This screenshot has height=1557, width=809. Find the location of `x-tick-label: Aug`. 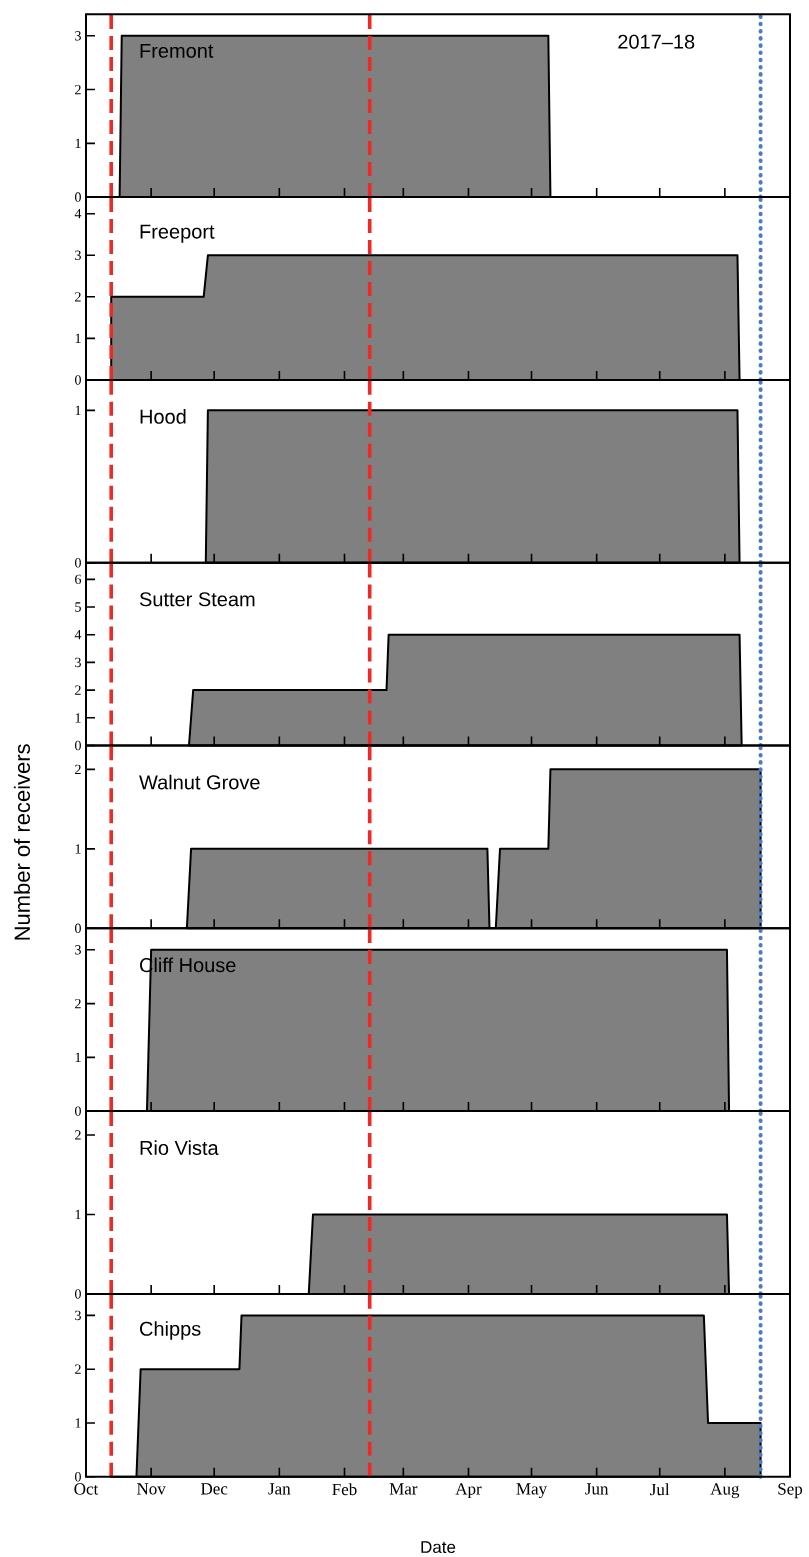

x-tick-label: Aug is located at coordinates (725, 1491).